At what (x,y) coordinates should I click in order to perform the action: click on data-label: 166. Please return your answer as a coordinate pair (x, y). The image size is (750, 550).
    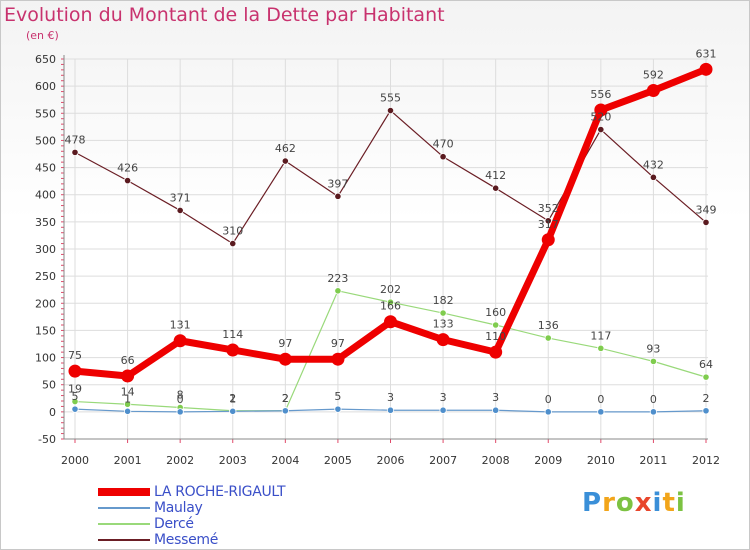
    Looking at the image, I should click on (390, 306).